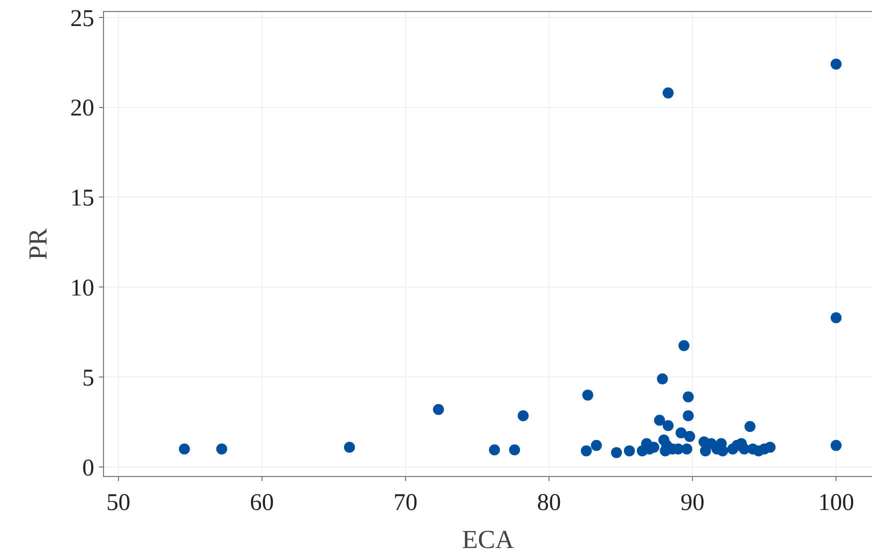 The height and width of the screenshot is (554, 875). Describe the element at coordinates (692, 503) in the screenshot. I see `x-tick-label: 90` at that location.